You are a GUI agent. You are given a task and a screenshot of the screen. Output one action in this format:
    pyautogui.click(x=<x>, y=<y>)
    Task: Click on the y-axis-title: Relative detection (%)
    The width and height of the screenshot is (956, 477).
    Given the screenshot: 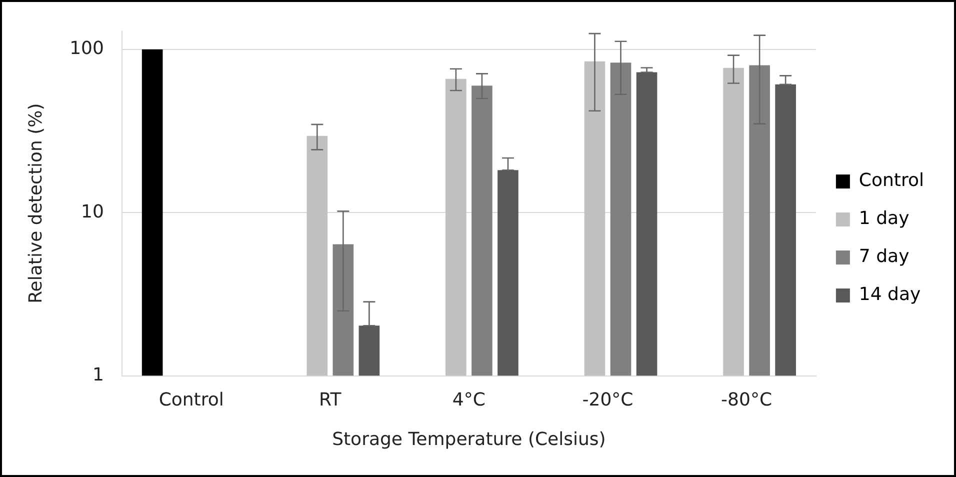 What is the action you would take?
    pyautogui.click(x=35, y=203)
    